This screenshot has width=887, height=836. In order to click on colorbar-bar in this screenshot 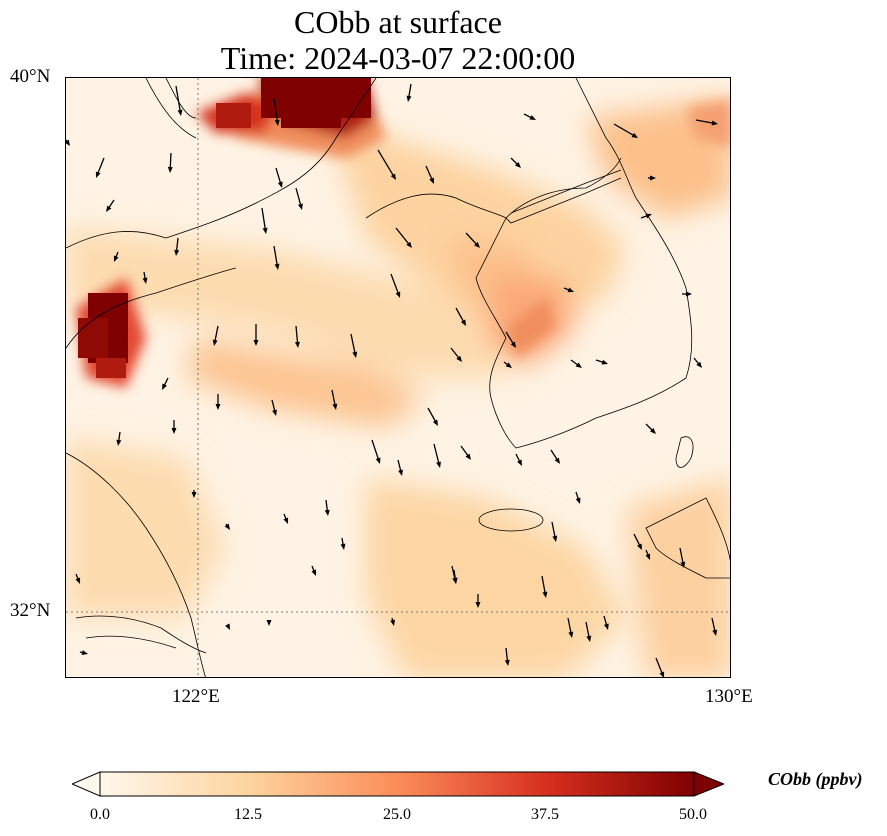, I will do `click(397, 784)`.